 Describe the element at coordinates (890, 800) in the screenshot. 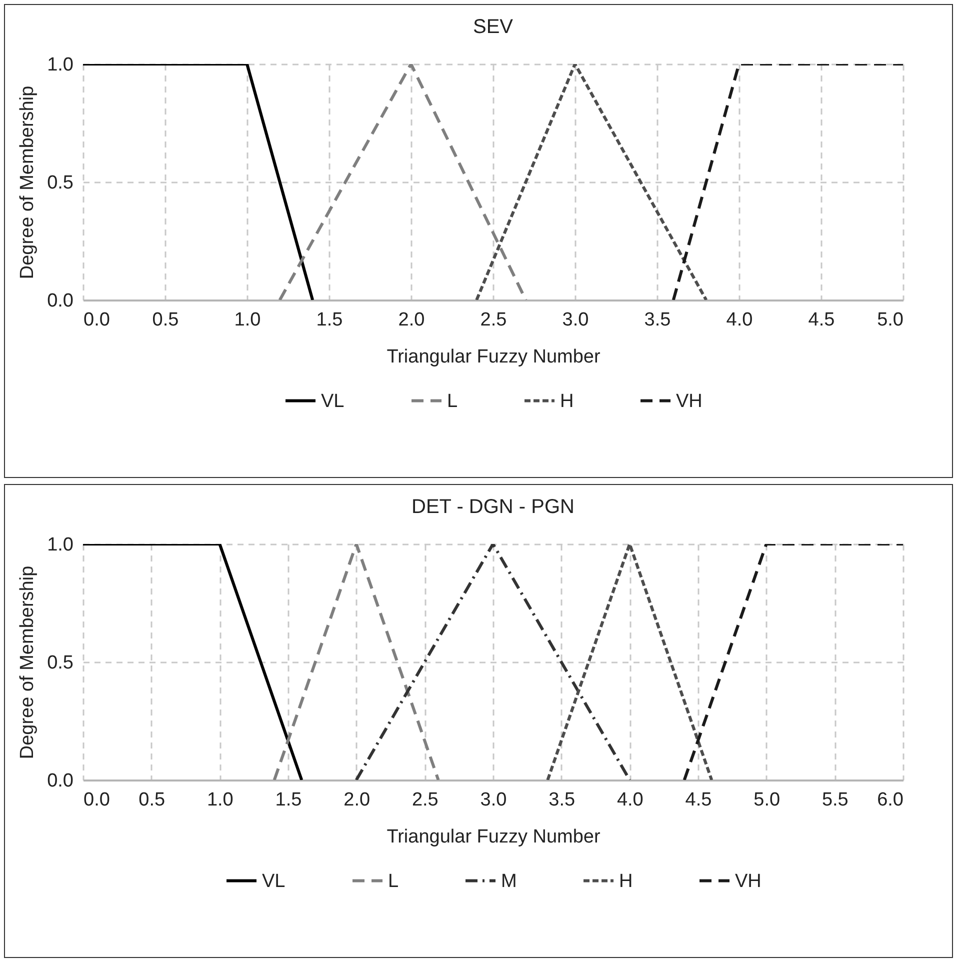

I see `x-tick-label: 6.0` at that location.